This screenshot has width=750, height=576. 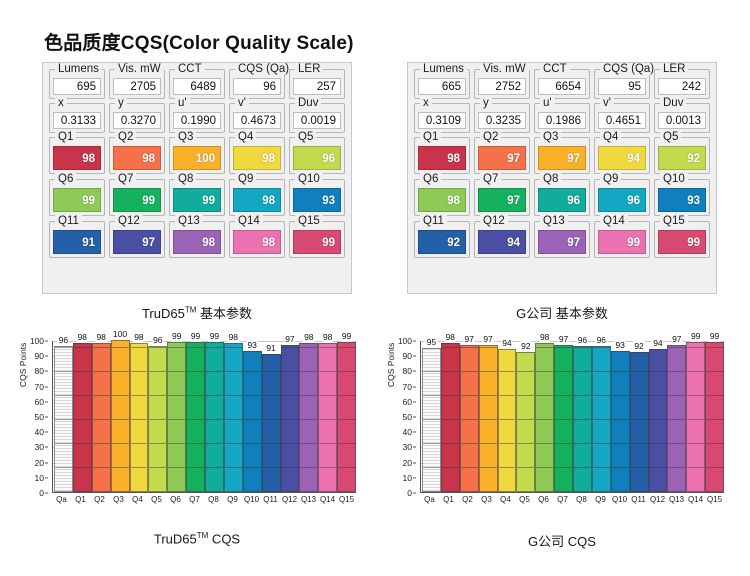 What do you see at coordinates (639, 346) in the screenshot?
I see `bar-value-label: 92` at bounding box center [639, 346].